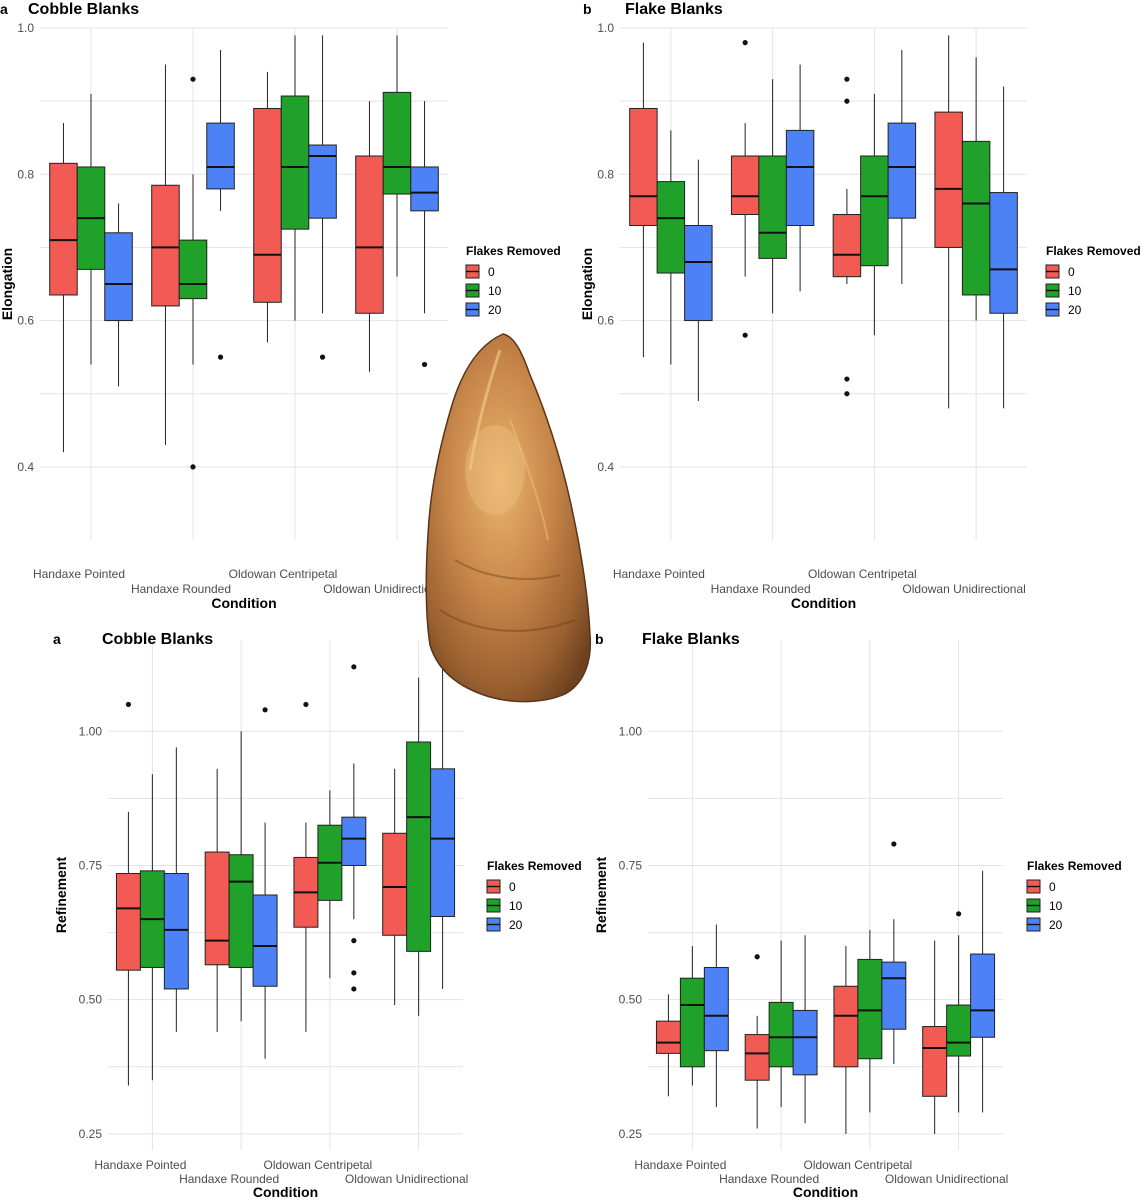 The width and height of the screenshot is (1147, 1200). What do you see at coordinates (508, 518) in the screenshot?
I see `handaxe-photo` at bounding box center [508, 518].